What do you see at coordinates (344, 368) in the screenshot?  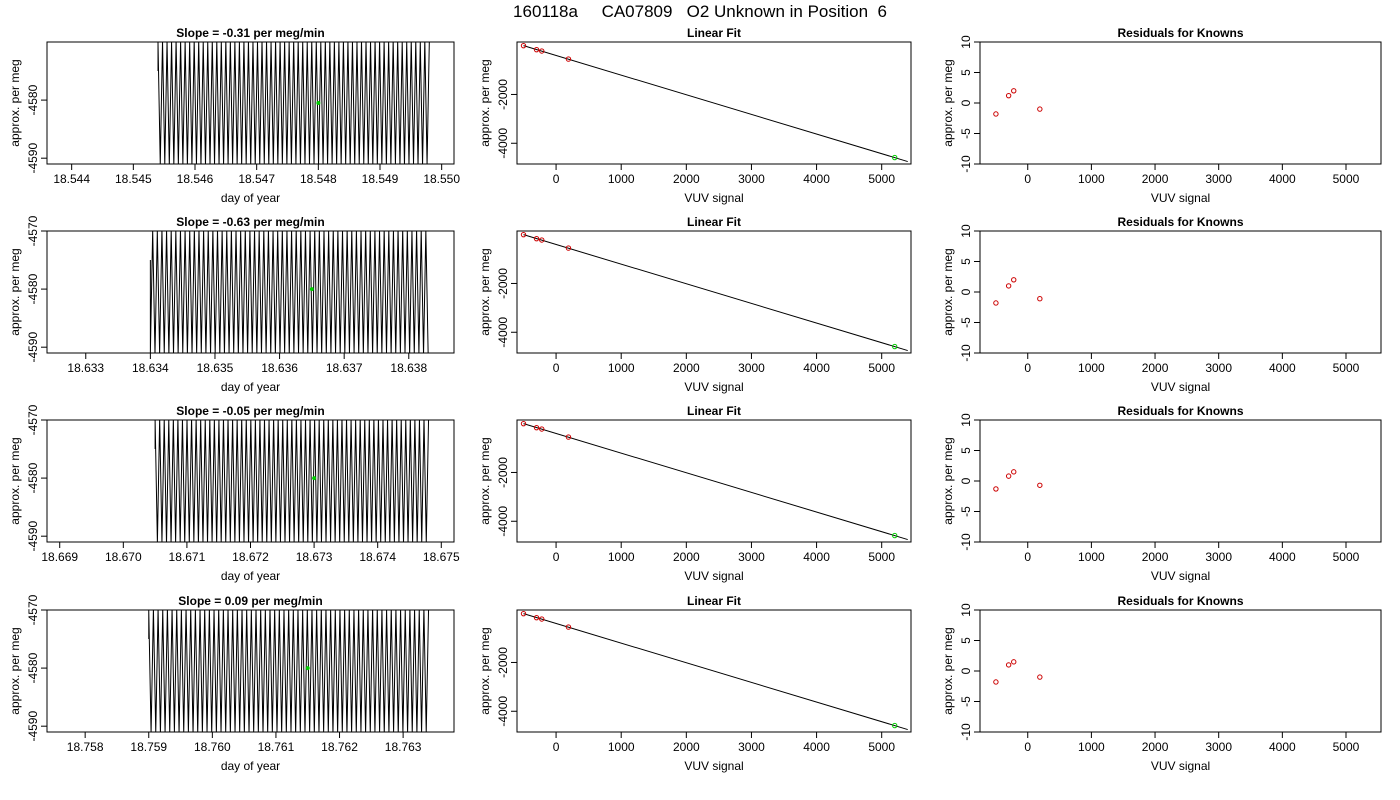 I see `x-tick-label: 18.637` at bounding box center [344, 368].